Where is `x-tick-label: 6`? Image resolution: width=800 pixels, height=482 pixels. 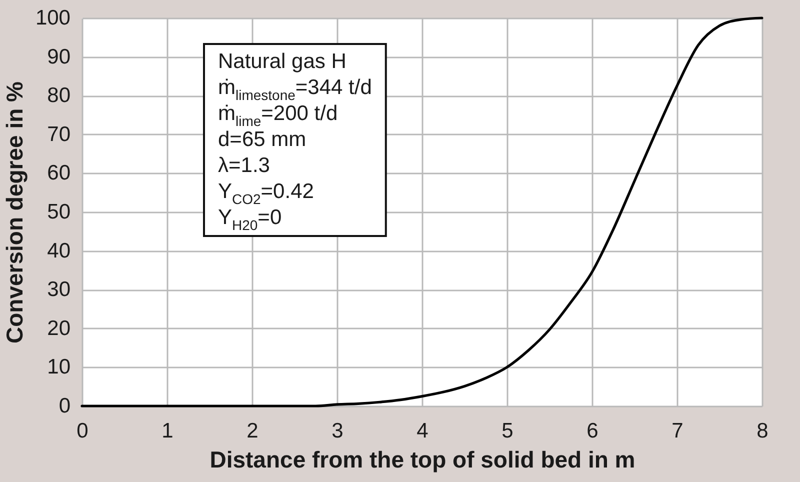 x-tick-label: 6 is located at coordinates (592, 431).